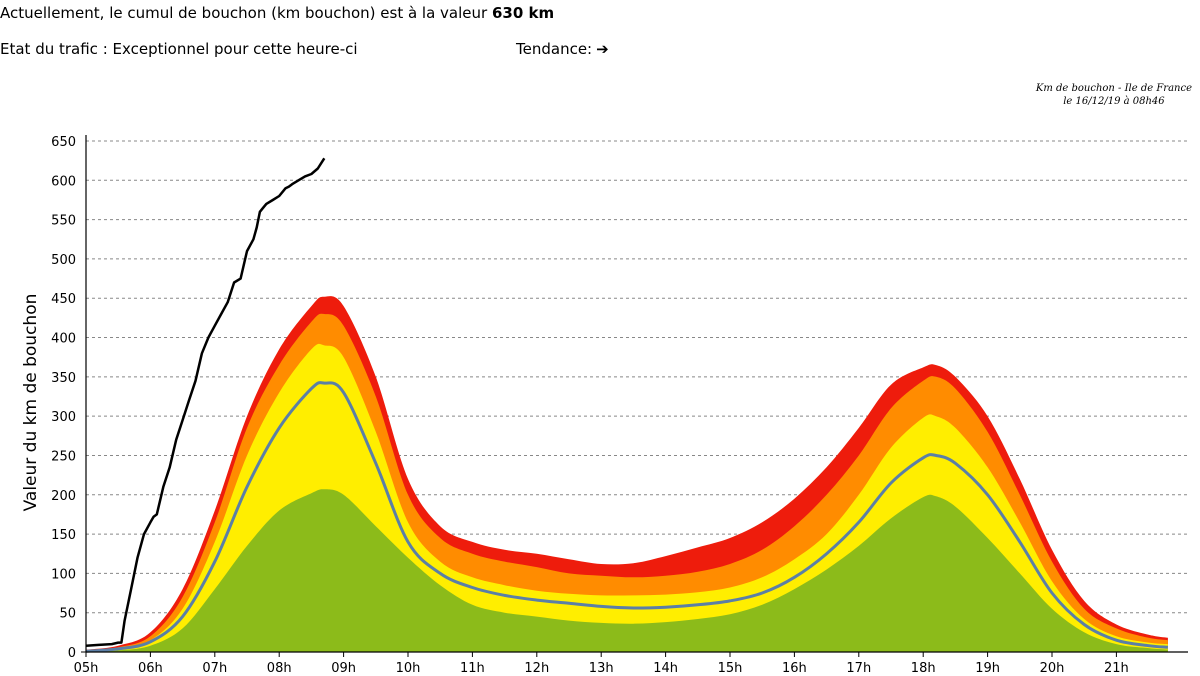 The image size is (1200, 676). I want to click on x-tick-label: 12h, so click(536, 668).